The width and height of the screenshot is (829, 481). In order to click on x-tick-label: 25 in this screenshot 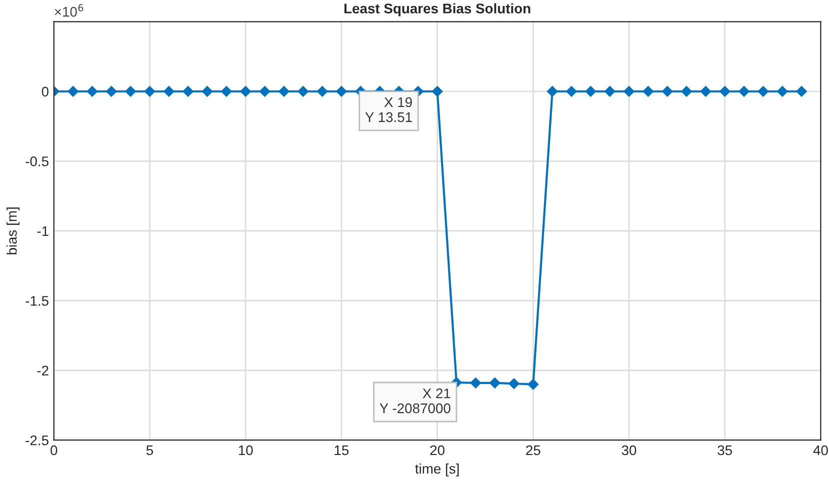, I will do `click(533, 450)`.